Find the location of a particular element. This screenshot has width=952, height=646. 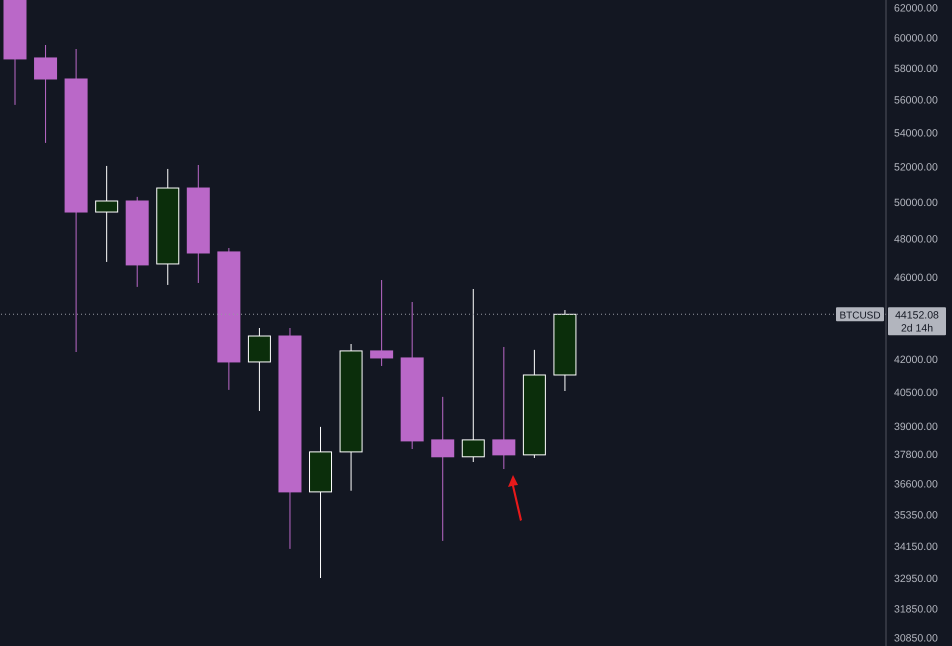

text: 2d 14h is located at coordinates (917, 328).